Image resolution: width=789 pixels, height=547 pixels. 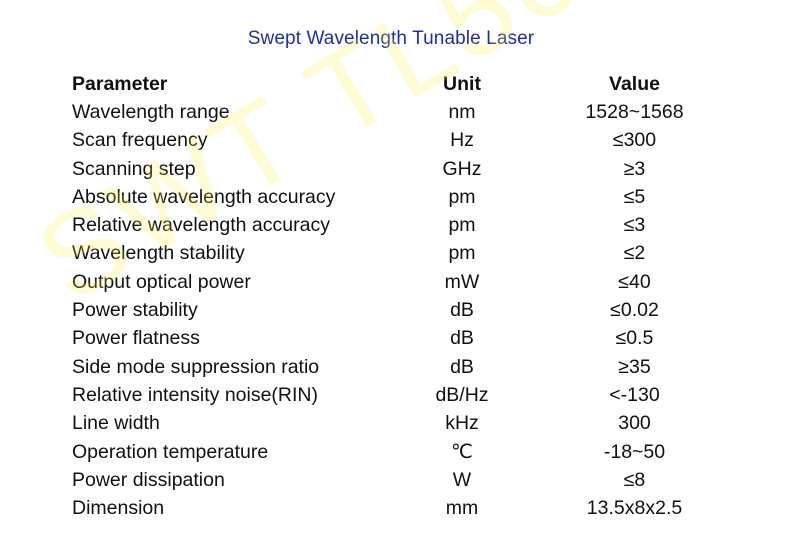 I want to click on cell-unit: Hz, so click(x=462, y=140).